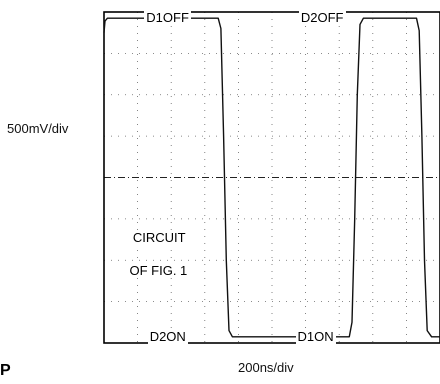 The width and height of the screenshot is (440, 384). I want to click on trace-annotation: OF FIG. 1, so click(158, 270).